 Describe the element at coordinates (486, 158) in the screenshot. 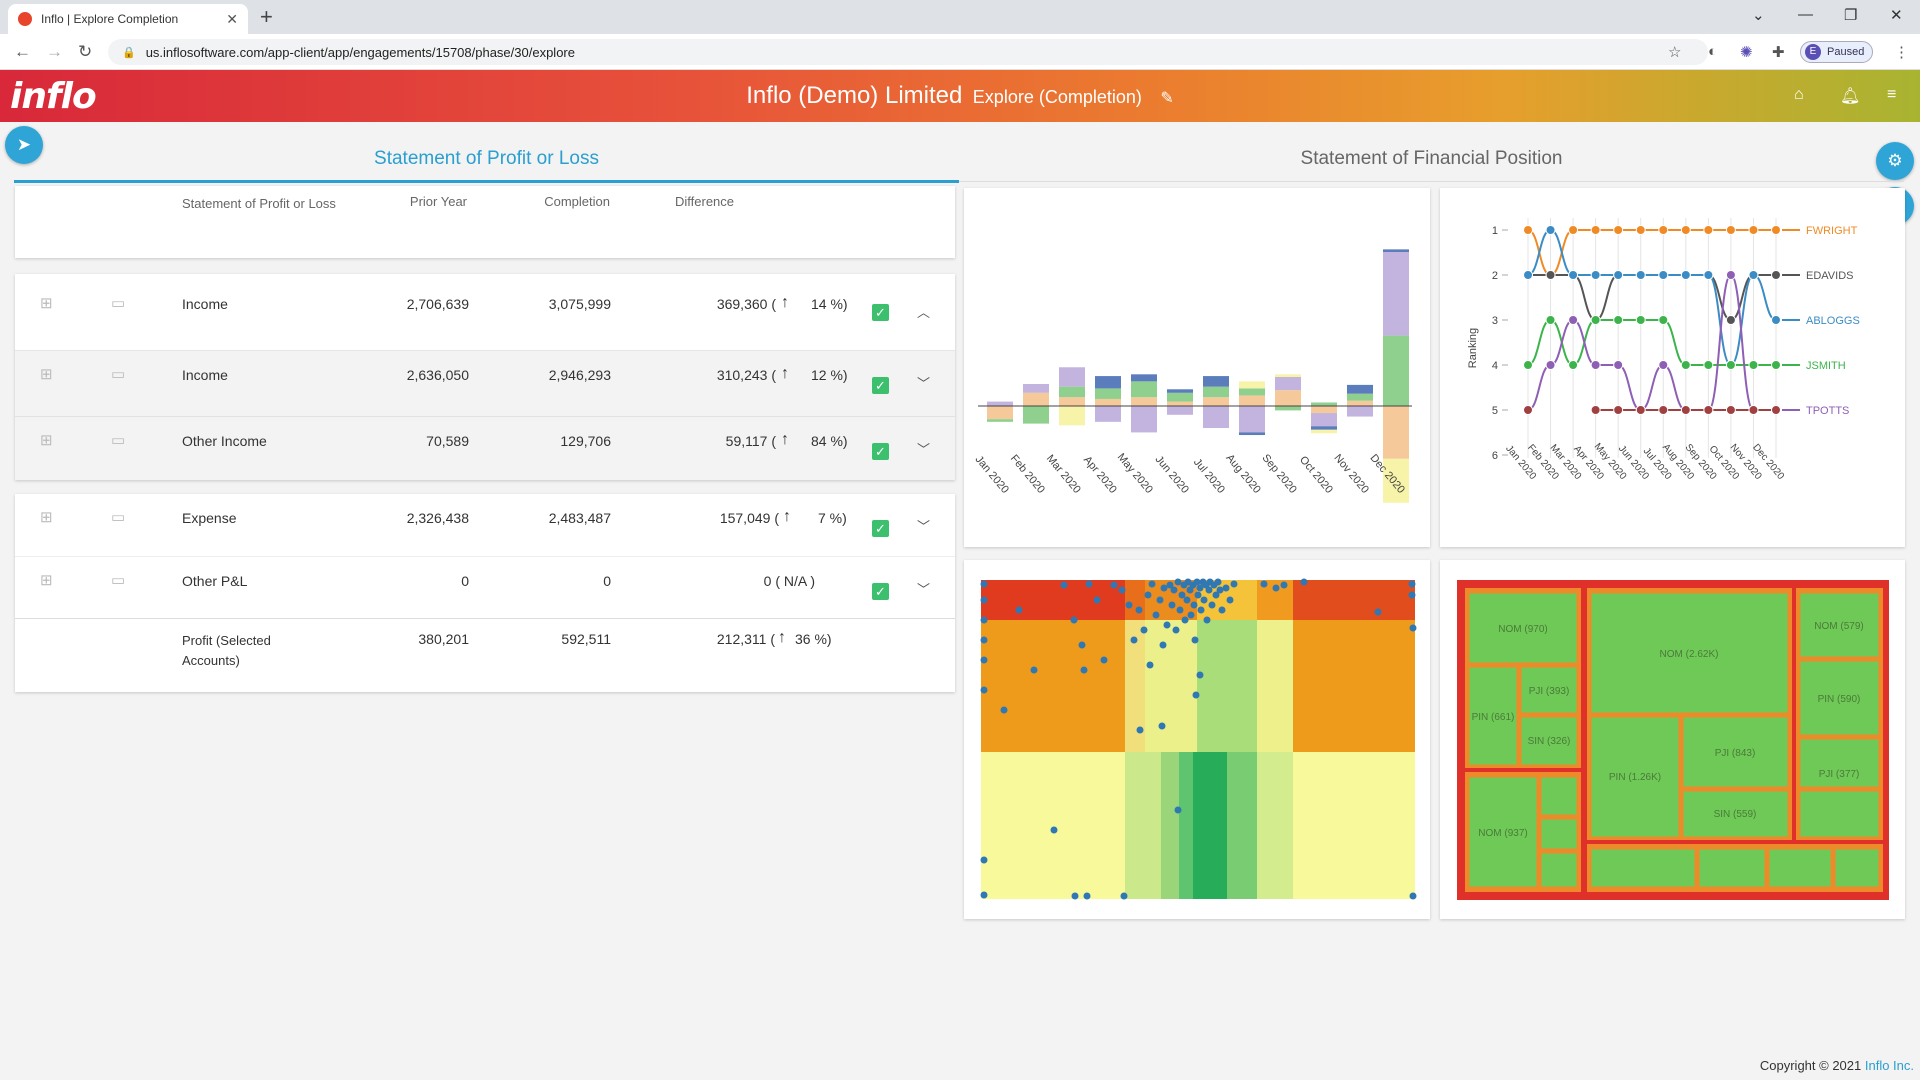

I see `tab-profit-loss: Statement of Profit or Loss` at that location.